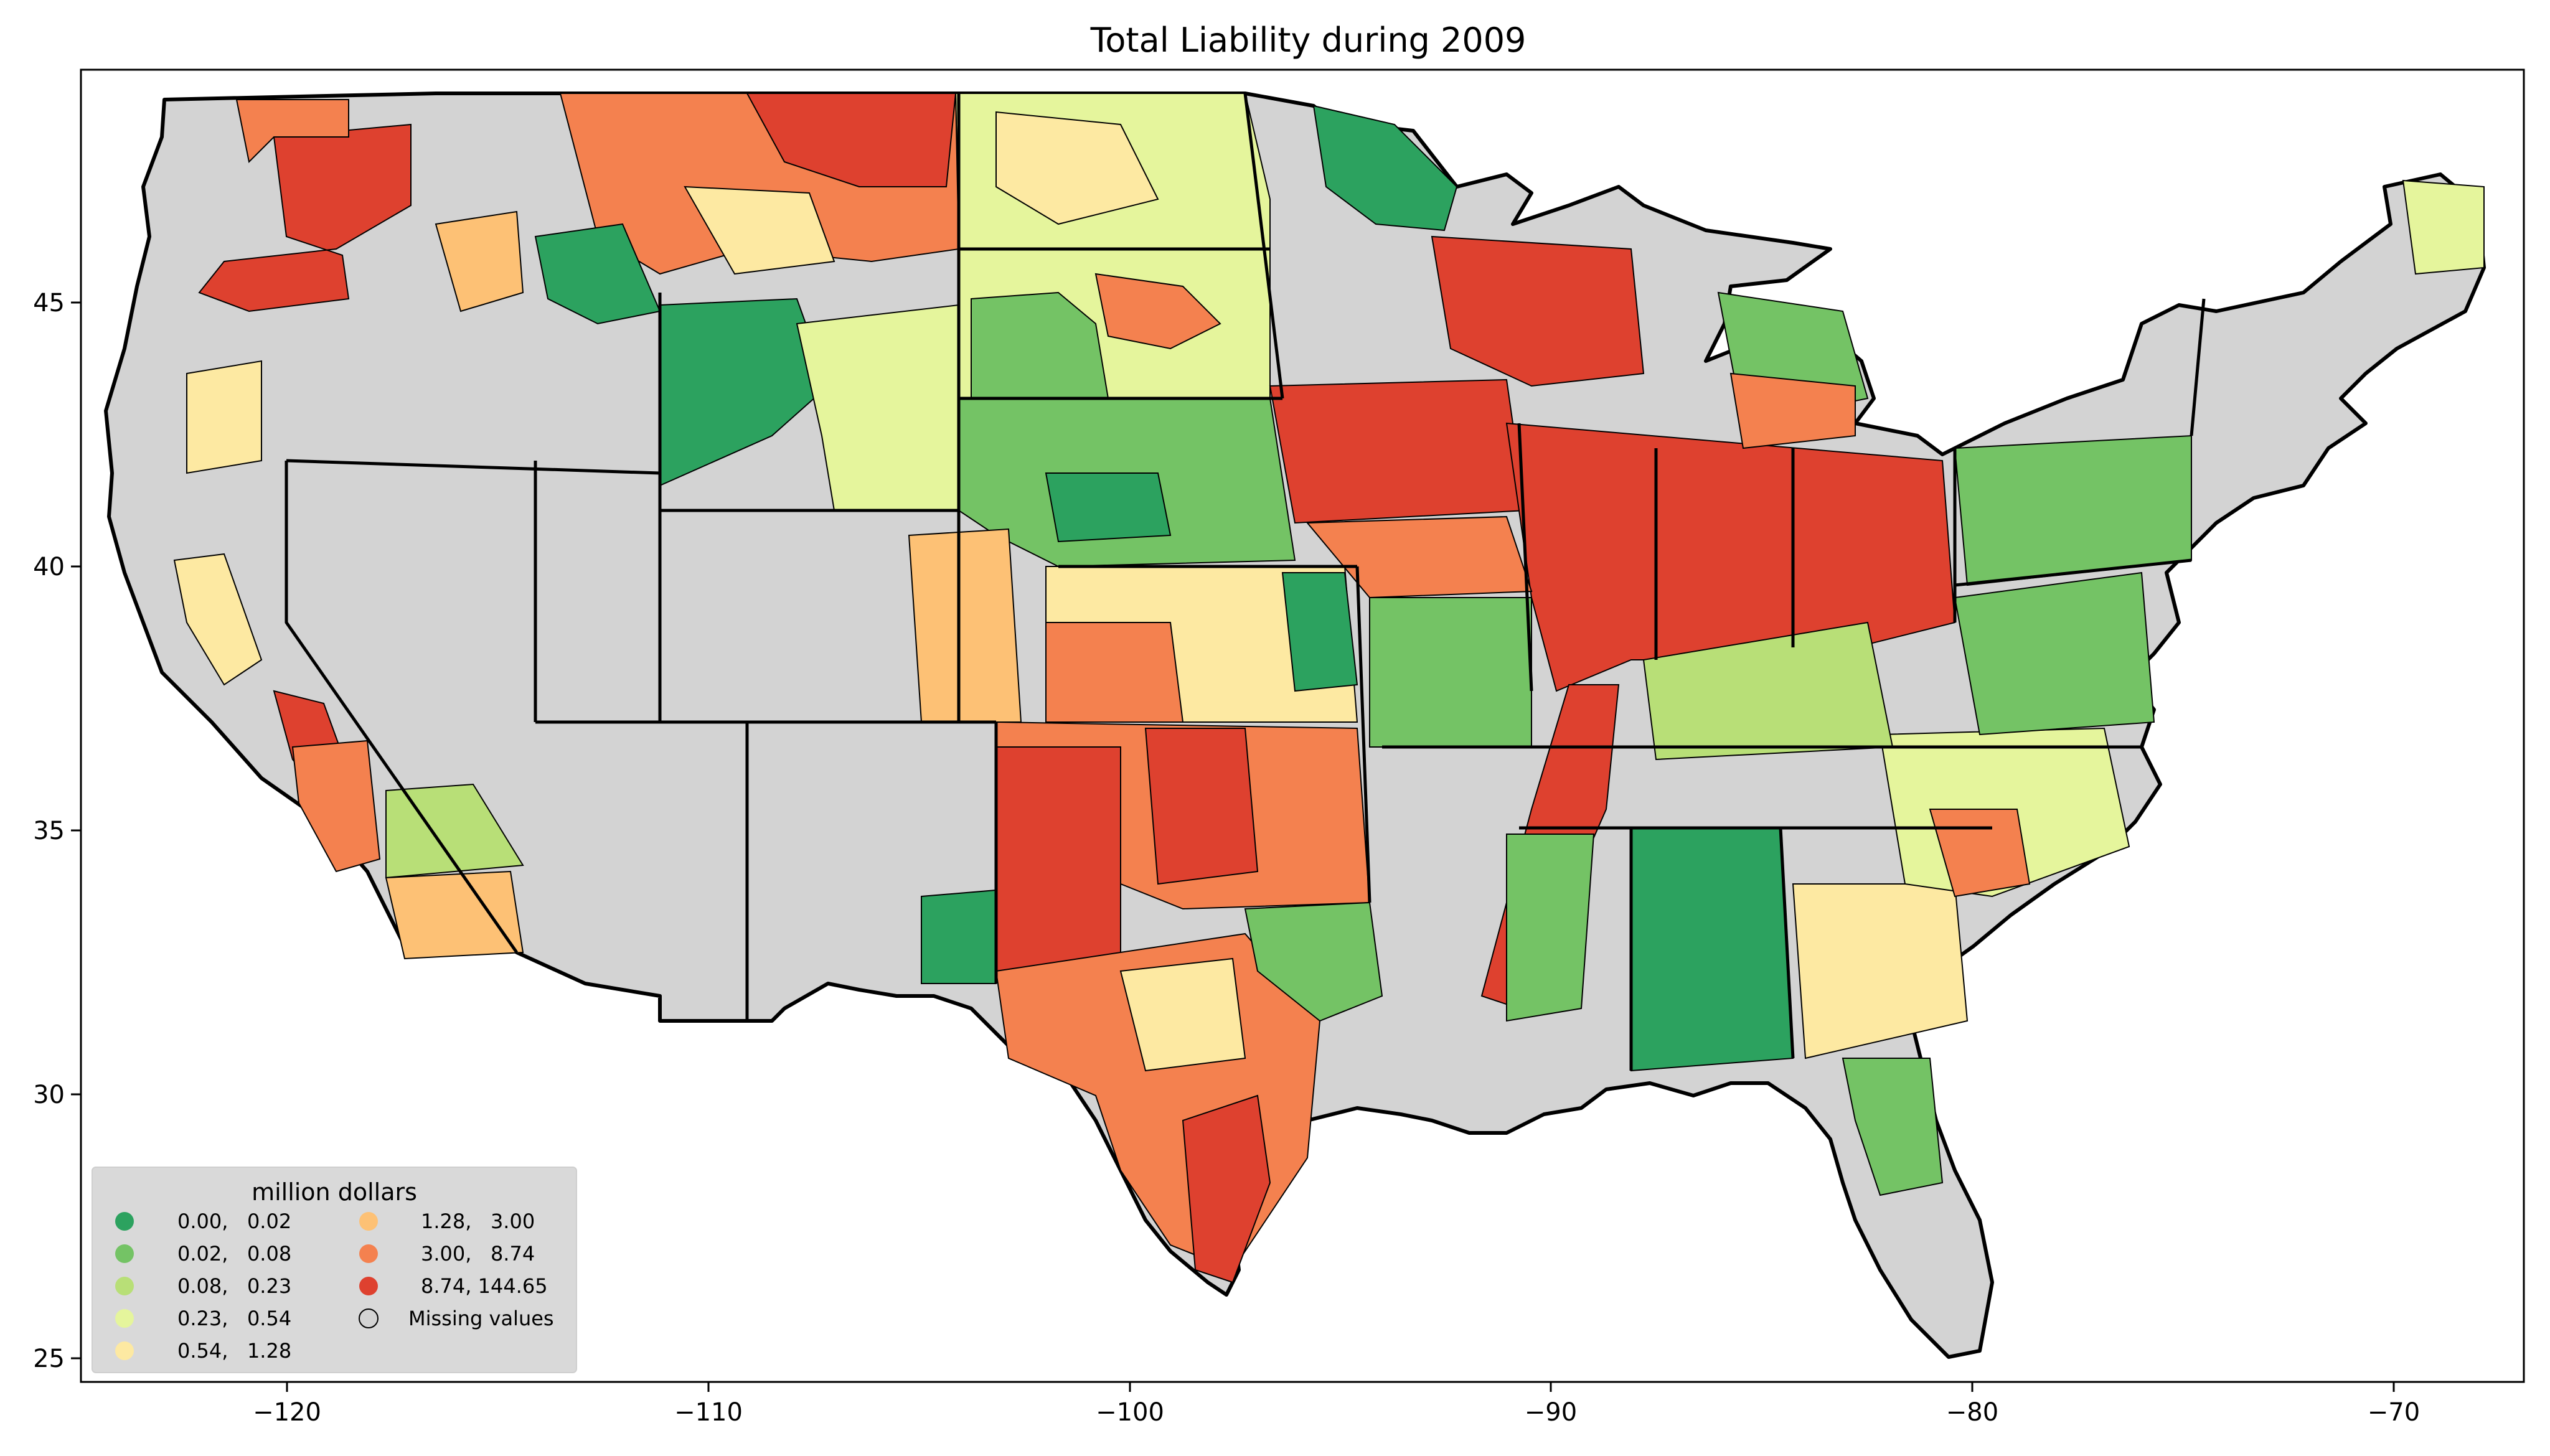  What do you see at coordinates (49, 1095) in the screenshot?
I see `y-tick-label: 30` at bounding box center [49, 1095].